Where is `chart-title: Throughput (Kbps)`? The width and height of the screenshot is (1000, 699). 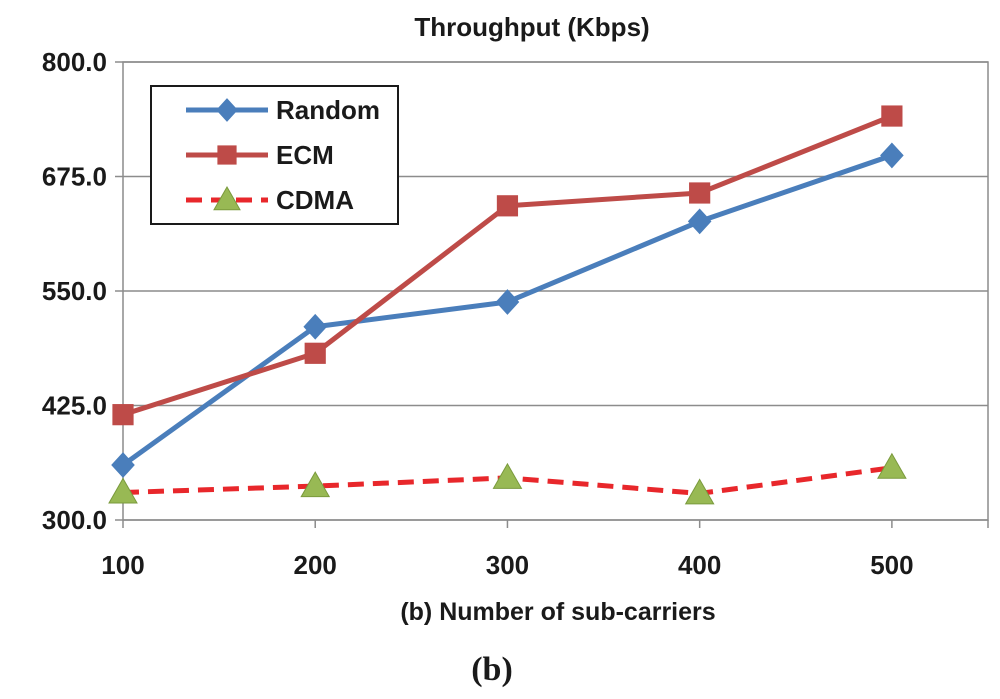
chart-title: Throughput (Kbps) is located at coordinates (531, 27).